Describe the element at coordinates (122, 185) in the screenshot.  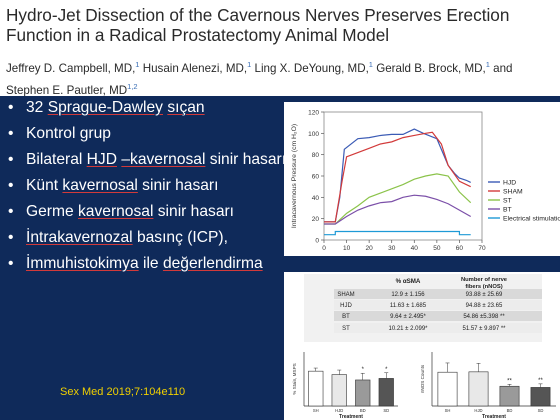
I see `bullet-text: Künt kavernosal sinir hasarı` at that location.